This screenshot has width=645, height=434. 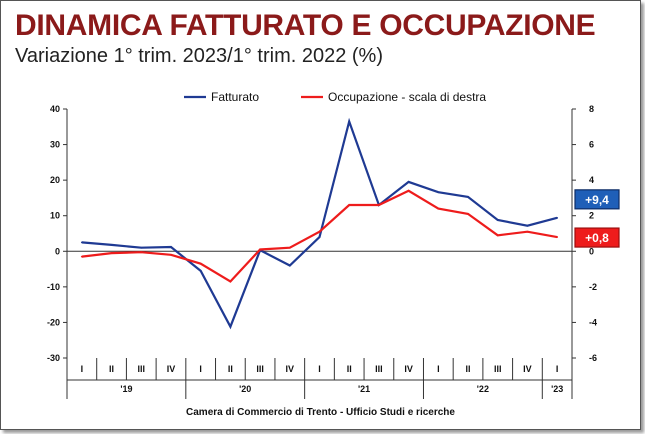 I want to click on right-tick-label: 0, so click(x=591, y=251).